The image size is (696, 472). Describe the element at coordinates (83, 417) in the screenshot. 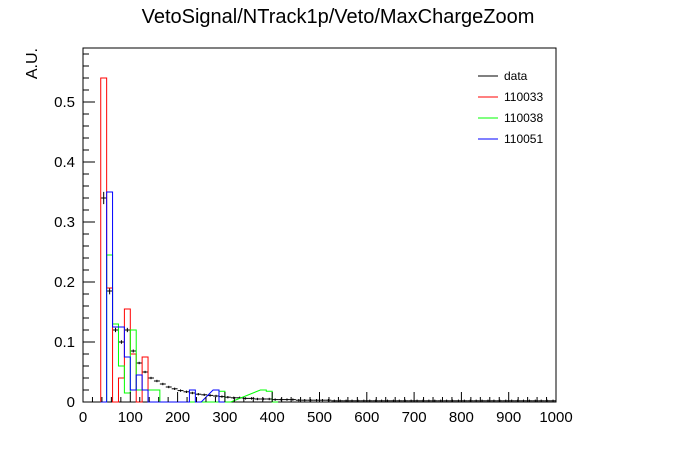

I see `x-tick-label: 0` at that location.